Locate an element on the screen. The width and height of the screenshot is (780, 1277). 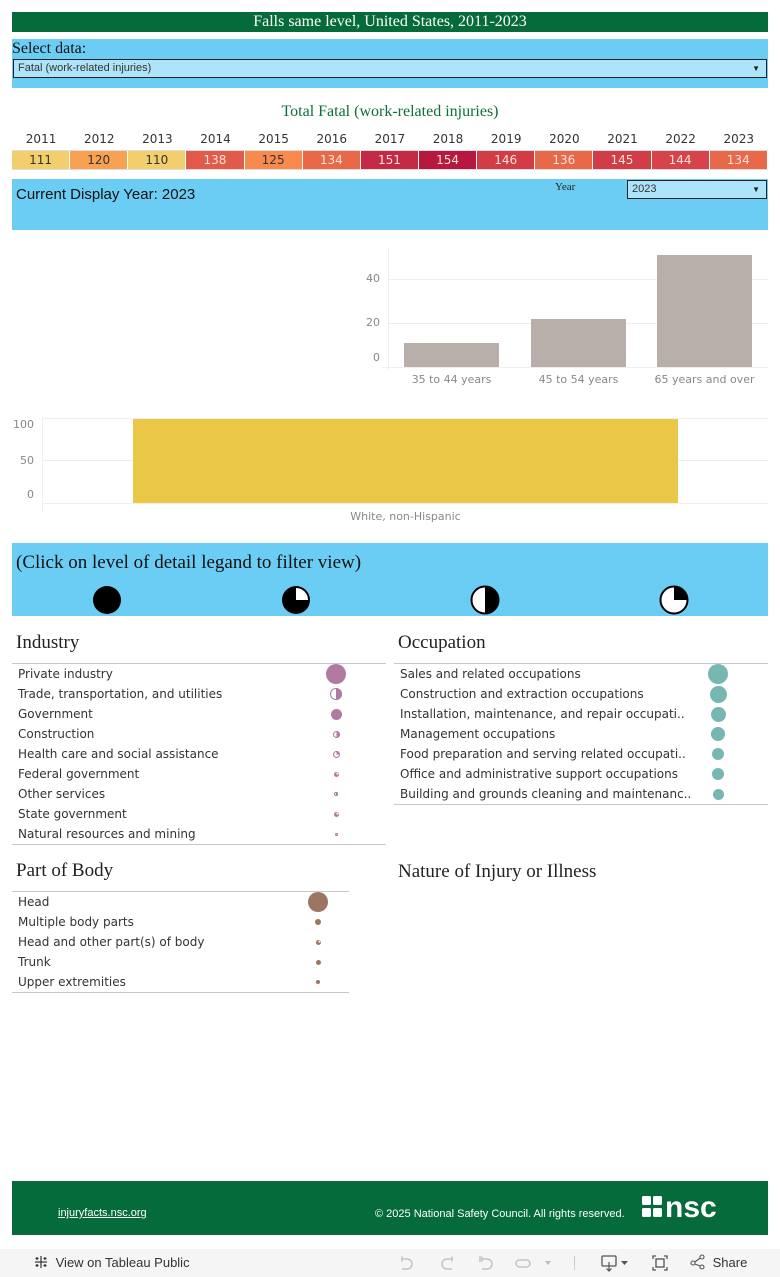
fullscreen-icon is located at coordinates (660, 1263).